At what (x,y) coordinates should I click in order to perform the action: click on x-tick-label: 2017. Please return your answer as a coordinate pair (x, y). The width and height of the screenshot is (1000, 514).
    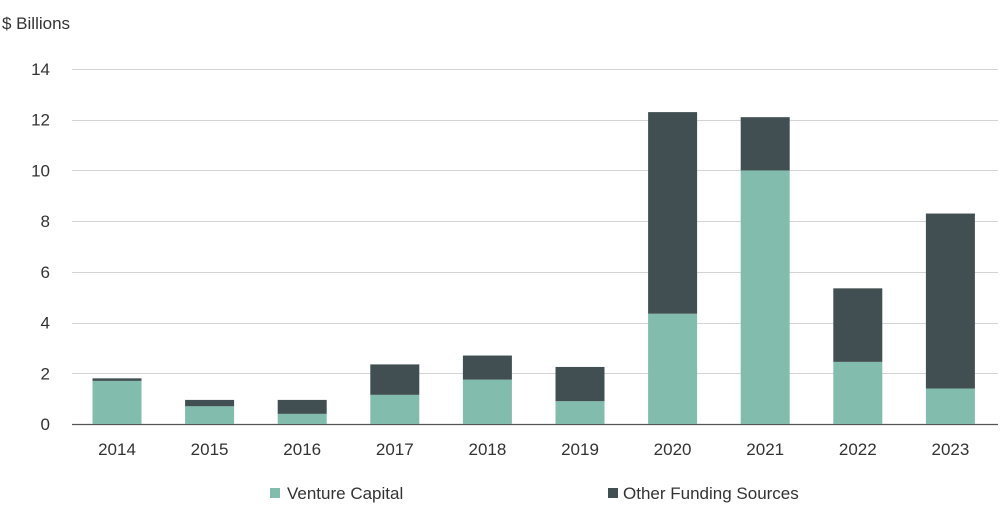
    Looking at the image, I should click on (395, 449).